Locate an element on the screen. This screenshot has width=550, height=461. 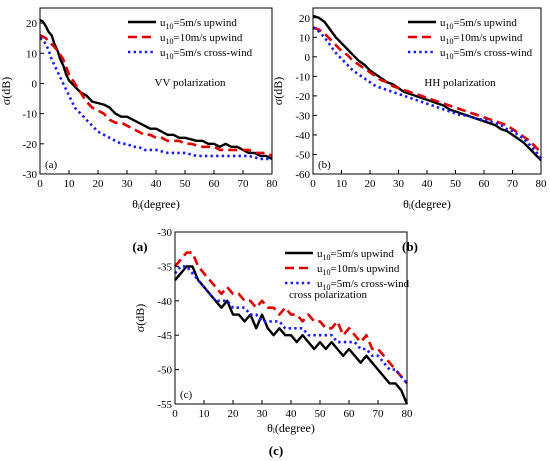
polarization-annotation: VV polarization is located at coordinates (190, 83).